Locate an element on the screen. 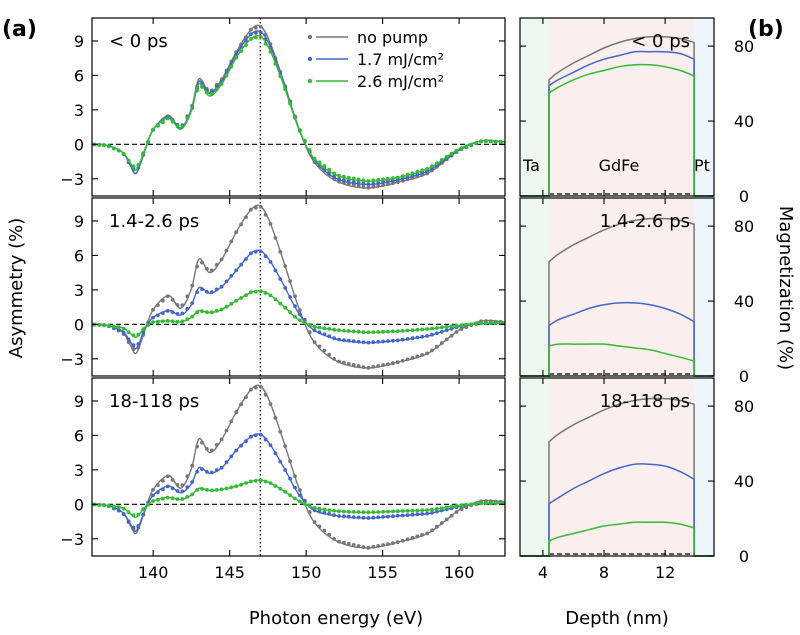 This screenshot has height=635, width=800. region-bg-ta is located at coordinates (535, 107).